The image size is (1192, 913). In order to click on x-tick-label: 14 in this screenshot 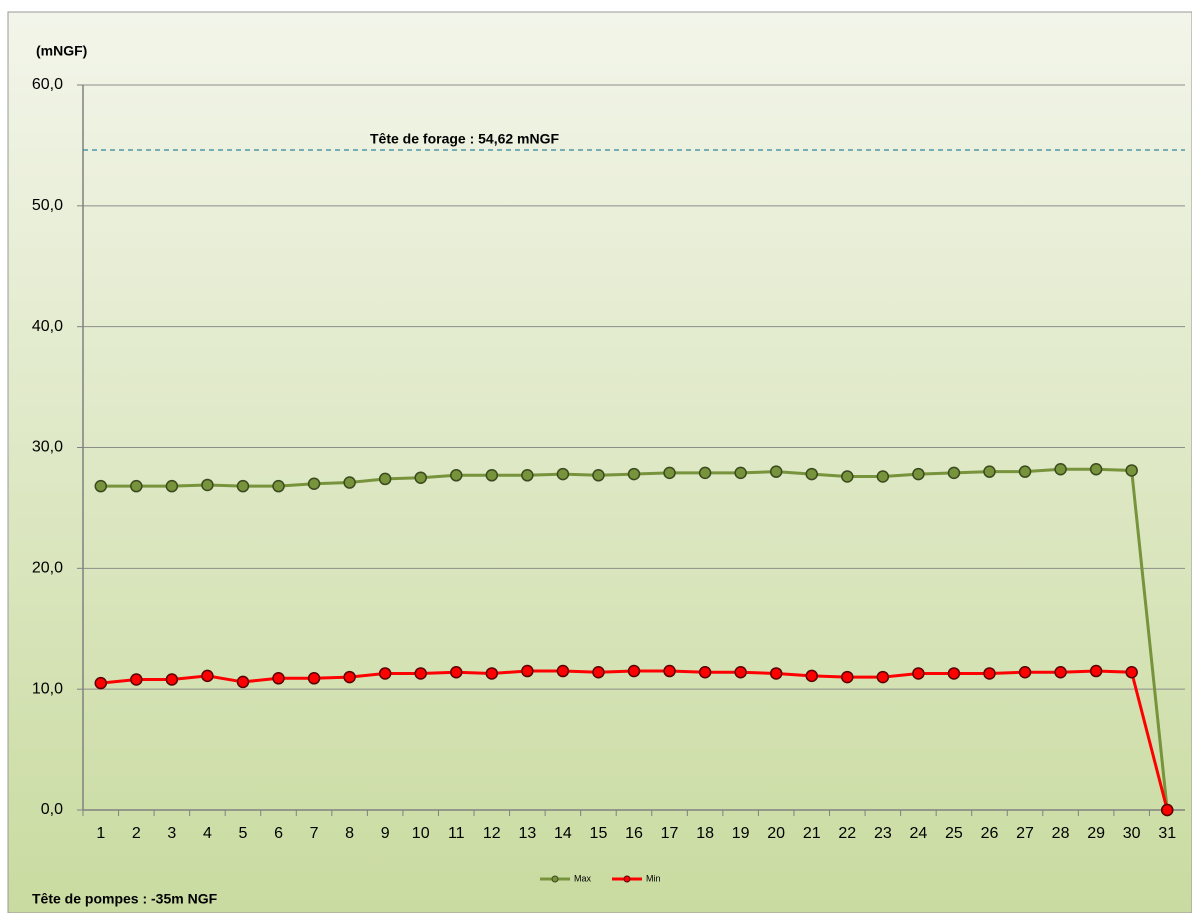, I will do `click(563, 833)`.